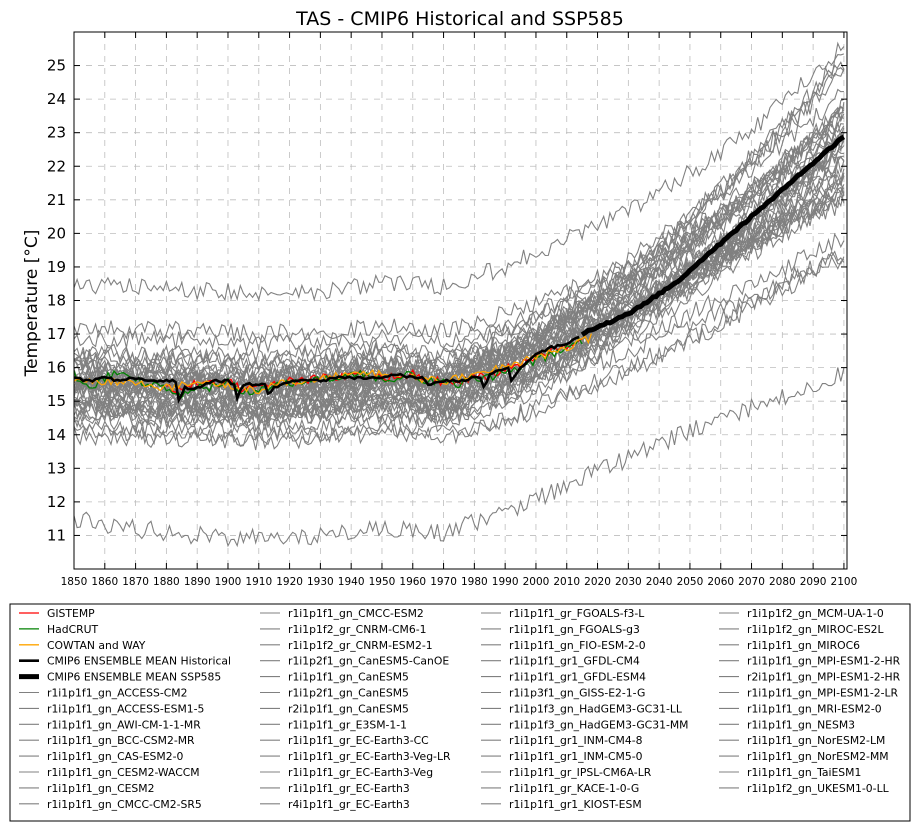  Describe the element at coordinates (844, 582) in the screenshot. I see `x-tick-label: 2100` at that location.